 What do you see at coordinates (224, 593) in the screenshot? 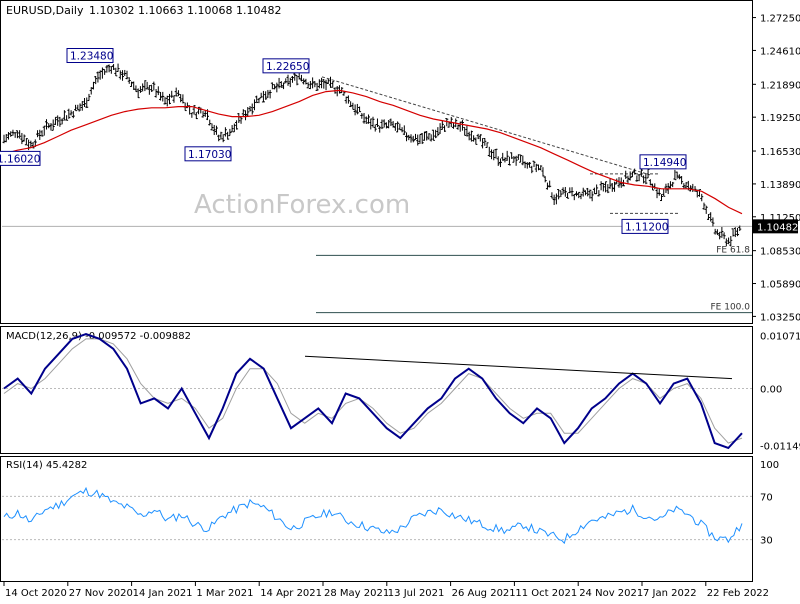
I see `x-tick-label: 1 Mar 2021` at bounding box center [224, 593].